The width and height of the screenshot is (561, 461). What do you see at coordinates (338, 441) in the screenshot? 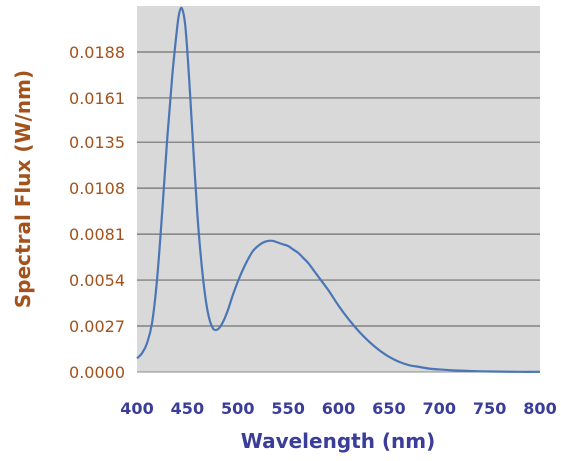
I see `x-axis-label: Wavelength (nm)` at bounding box center [338, 441].